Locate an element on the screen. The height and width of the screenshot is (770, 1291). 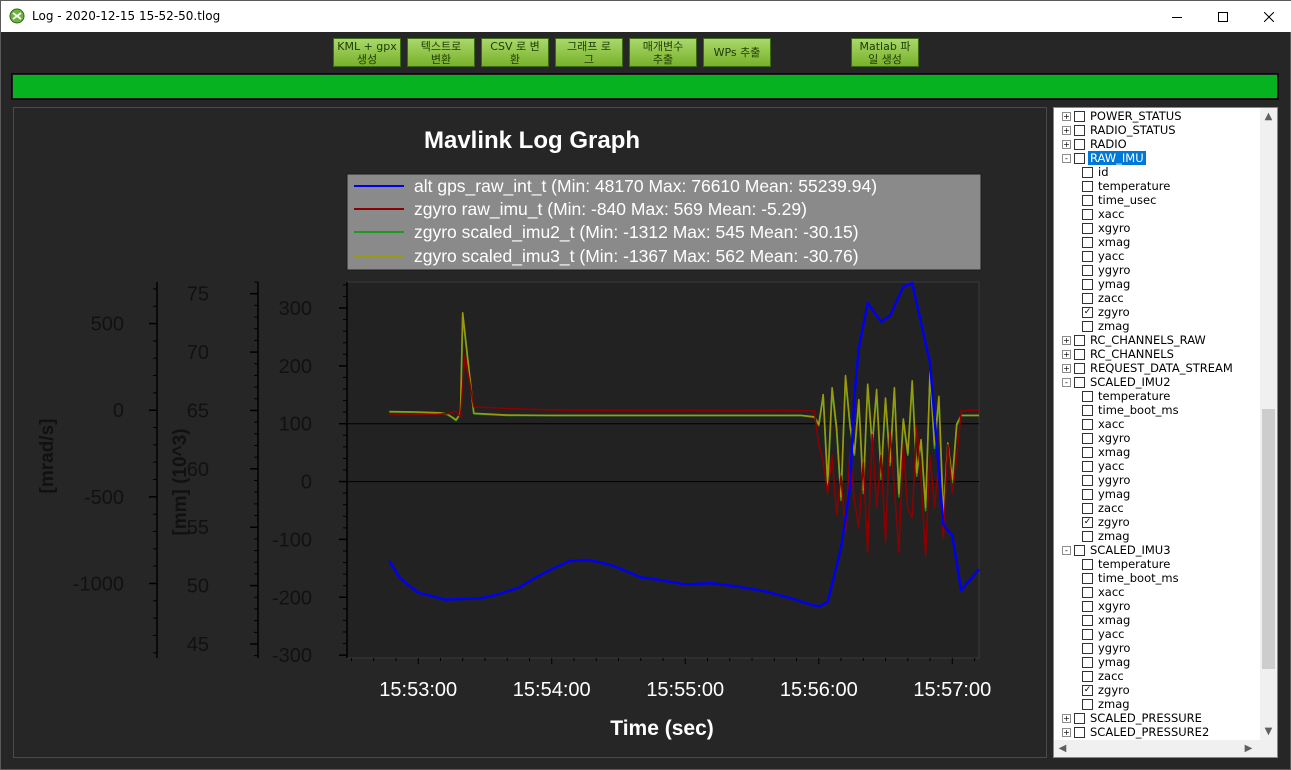
tree-group-item: + RADIO_STATUS is located at coordinates (1120, 130).